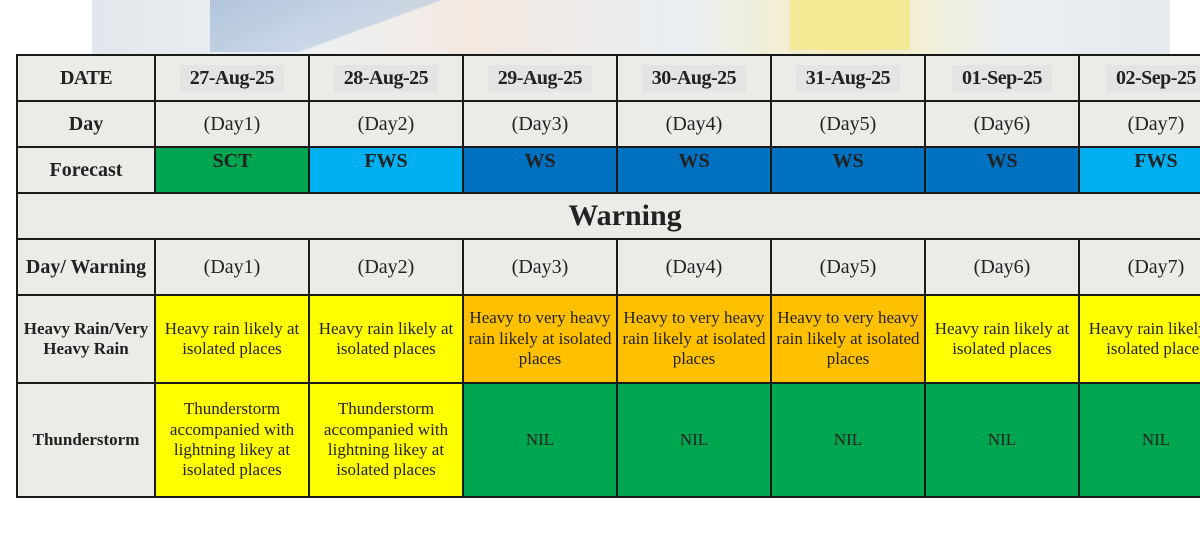 Image resolution: width=1200 pixels, height=535 pixels. I want to click on date-value: 31-Aug-25, so click(848, 78).